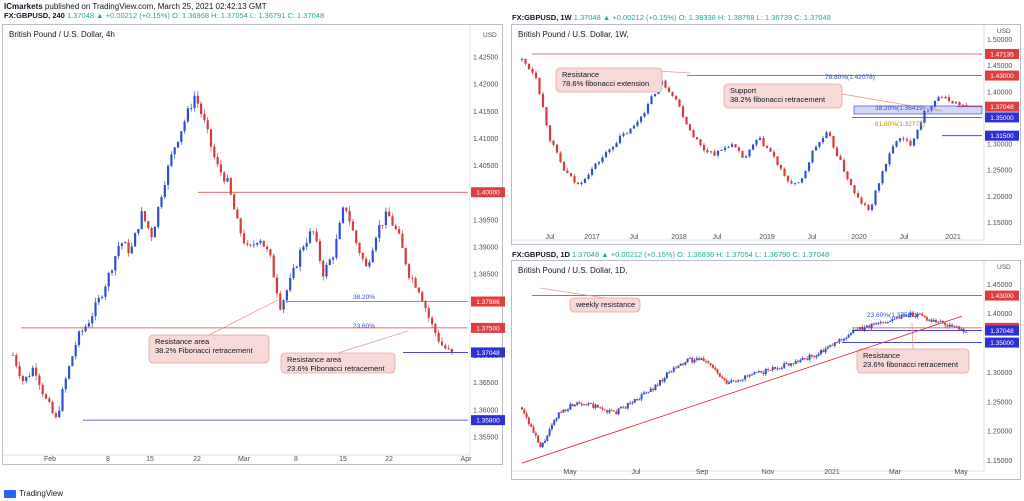  What do you see at coordinates (364, 297) in the screenshot?
I see `fib-label: 38.20%` at bounding box center [364, 297].